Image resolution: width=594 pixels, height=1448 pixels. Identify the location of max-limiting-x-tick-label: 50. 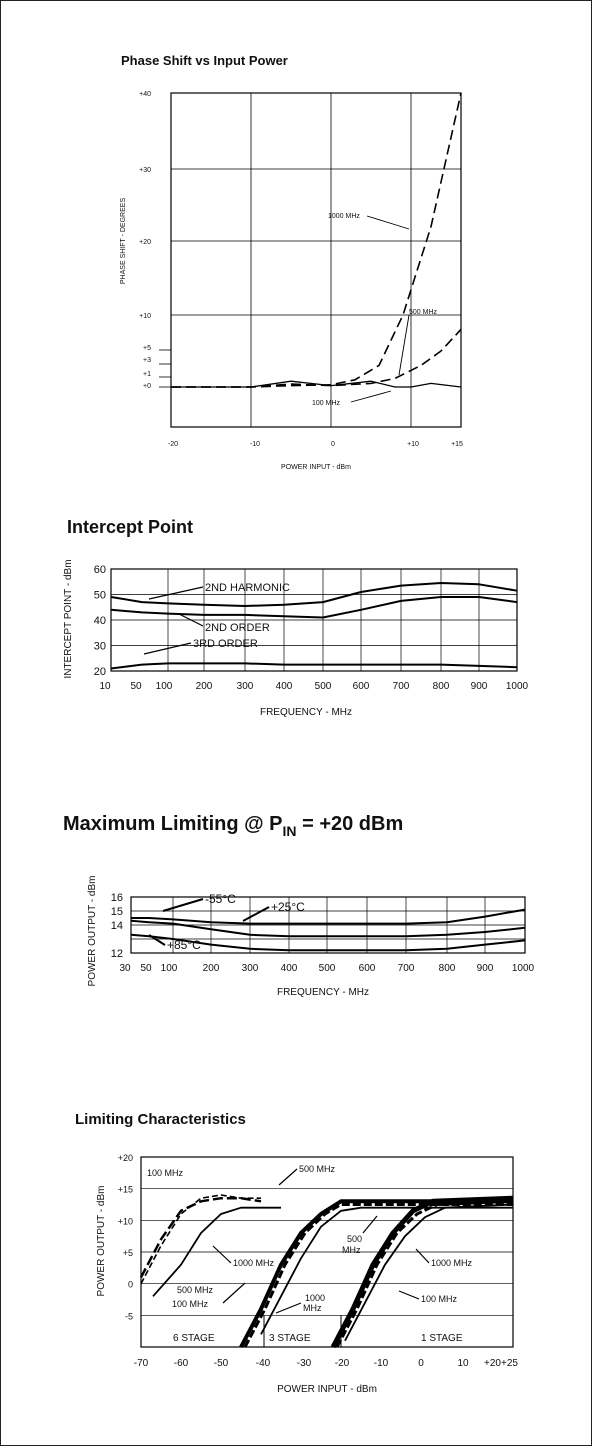
(146, 968).